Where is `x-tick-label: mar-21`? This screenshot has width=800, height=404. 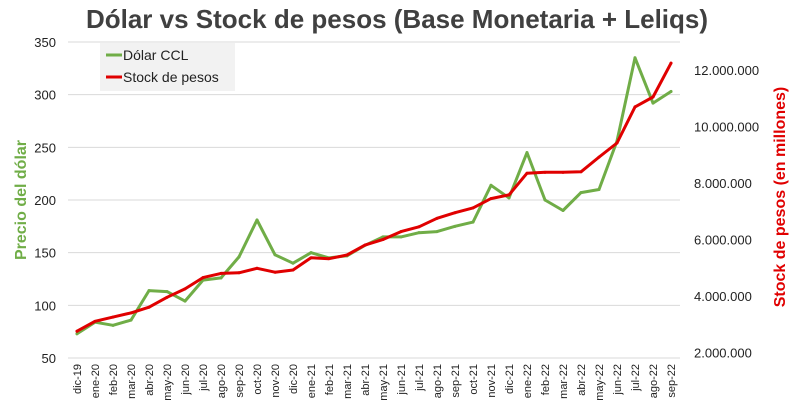 x-tick-label: mar-21 is located at coordinates (348, 381).